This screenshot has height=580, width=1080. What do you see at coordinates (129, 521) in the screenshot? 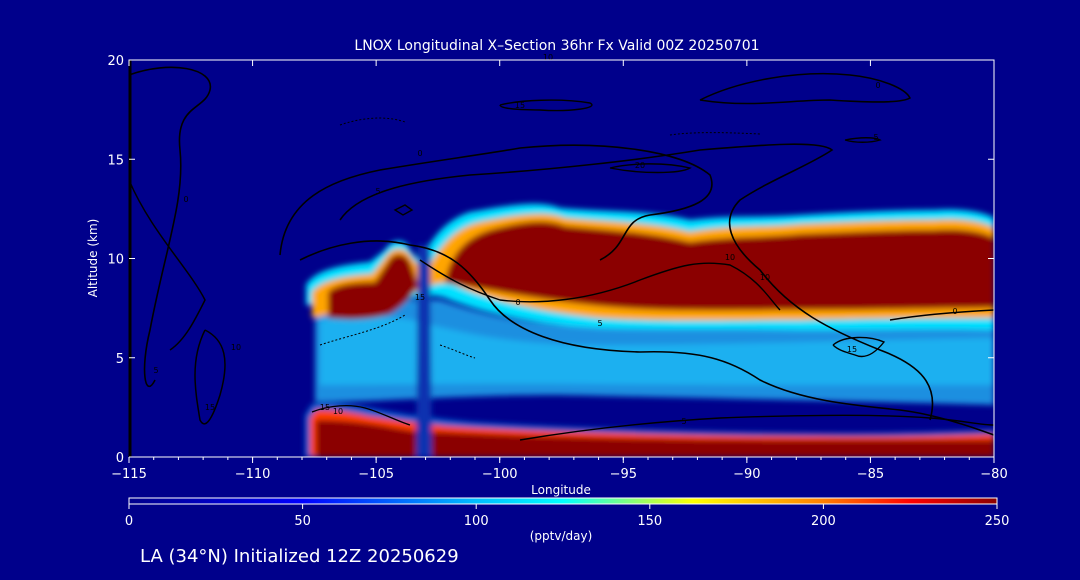
I see `colorbar-tick-label: 0` at bounding box center [129, 521].